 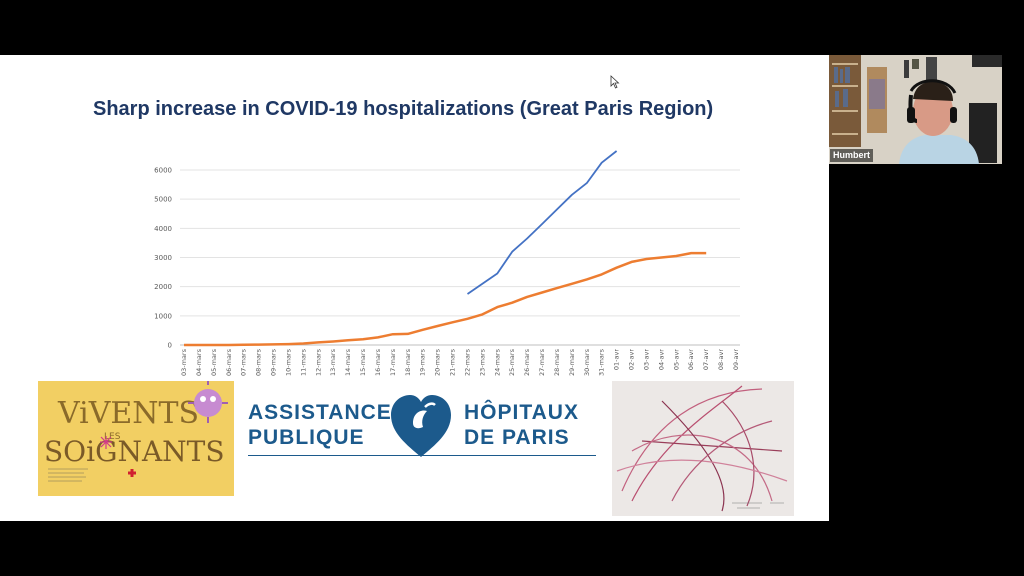 I want to click on x-tick-label: 05-avr, so click(x=676, y=359).